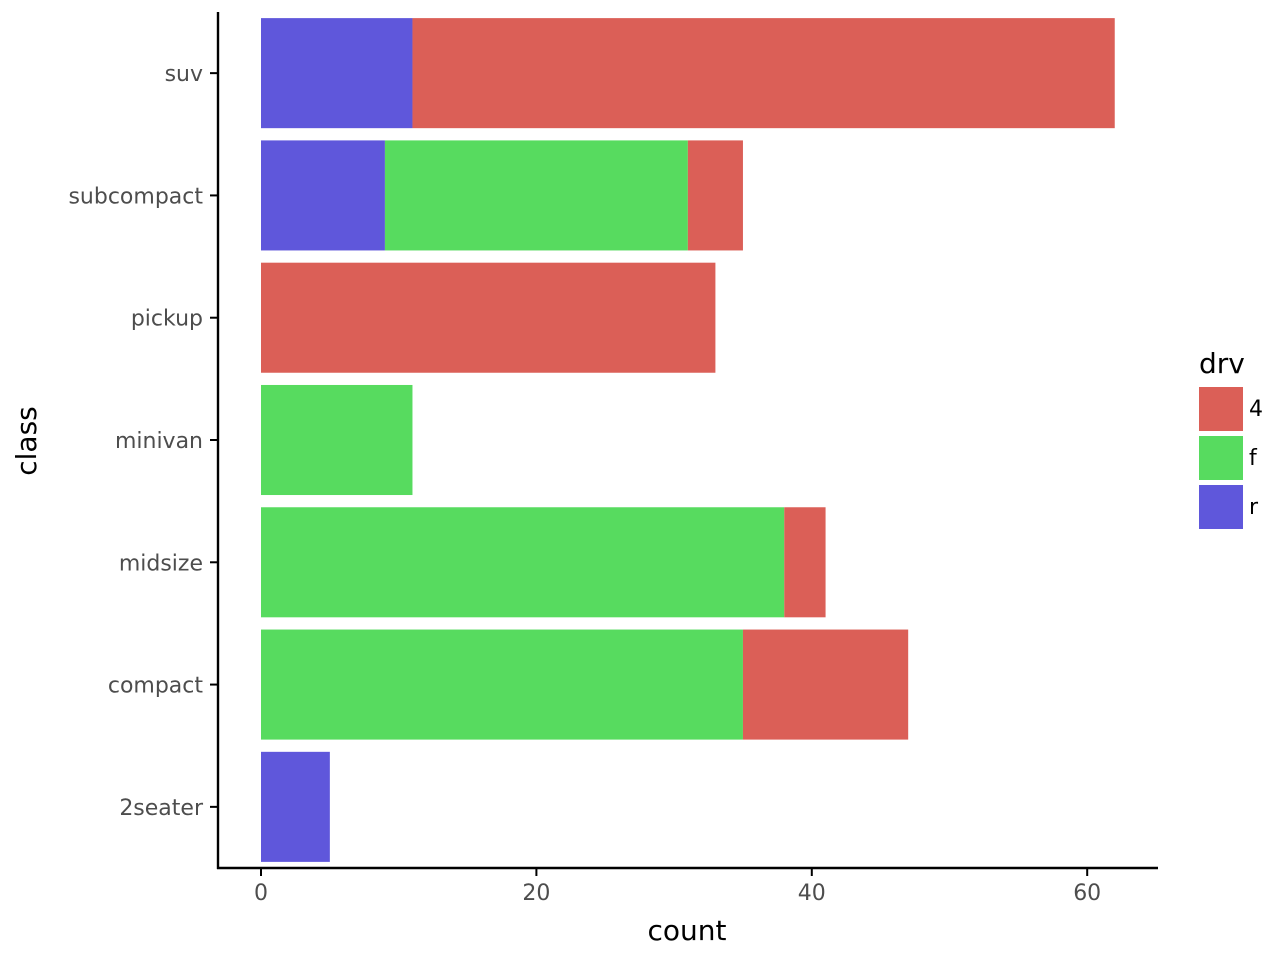 This screenshot has width=1280, height=960. I want to click on y-tick-label-suv: suv, so click(184, 74).